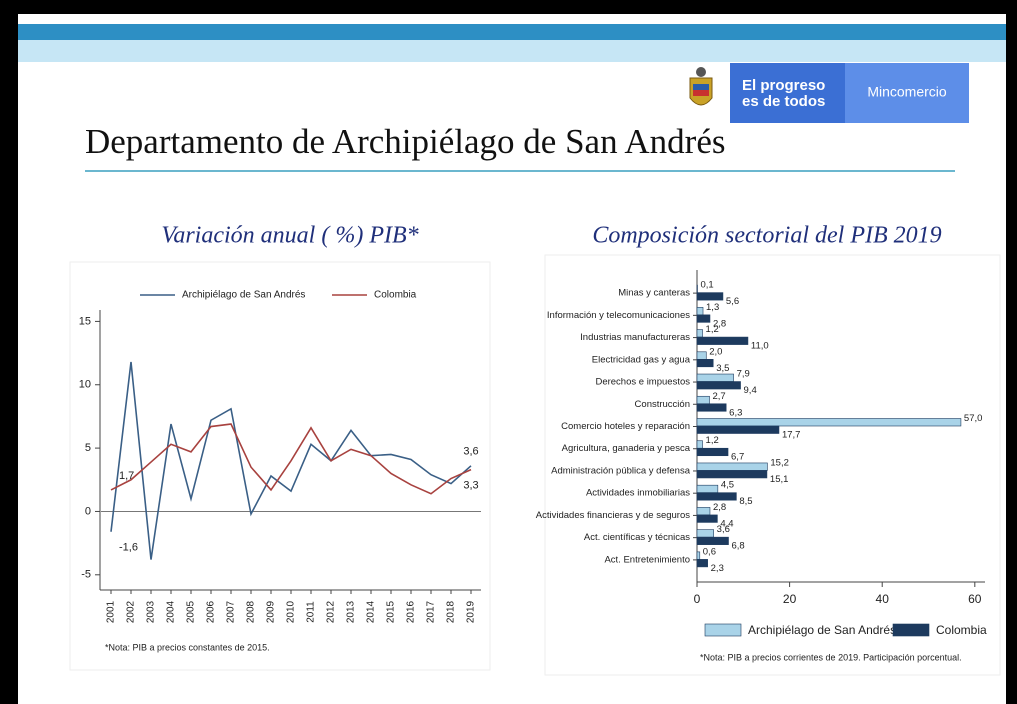 The width and height of the screenshot is (1017, 704). Describe the element at coordinates (779, 462) in the screenshot. I see `value-label: 15,2` at that location.